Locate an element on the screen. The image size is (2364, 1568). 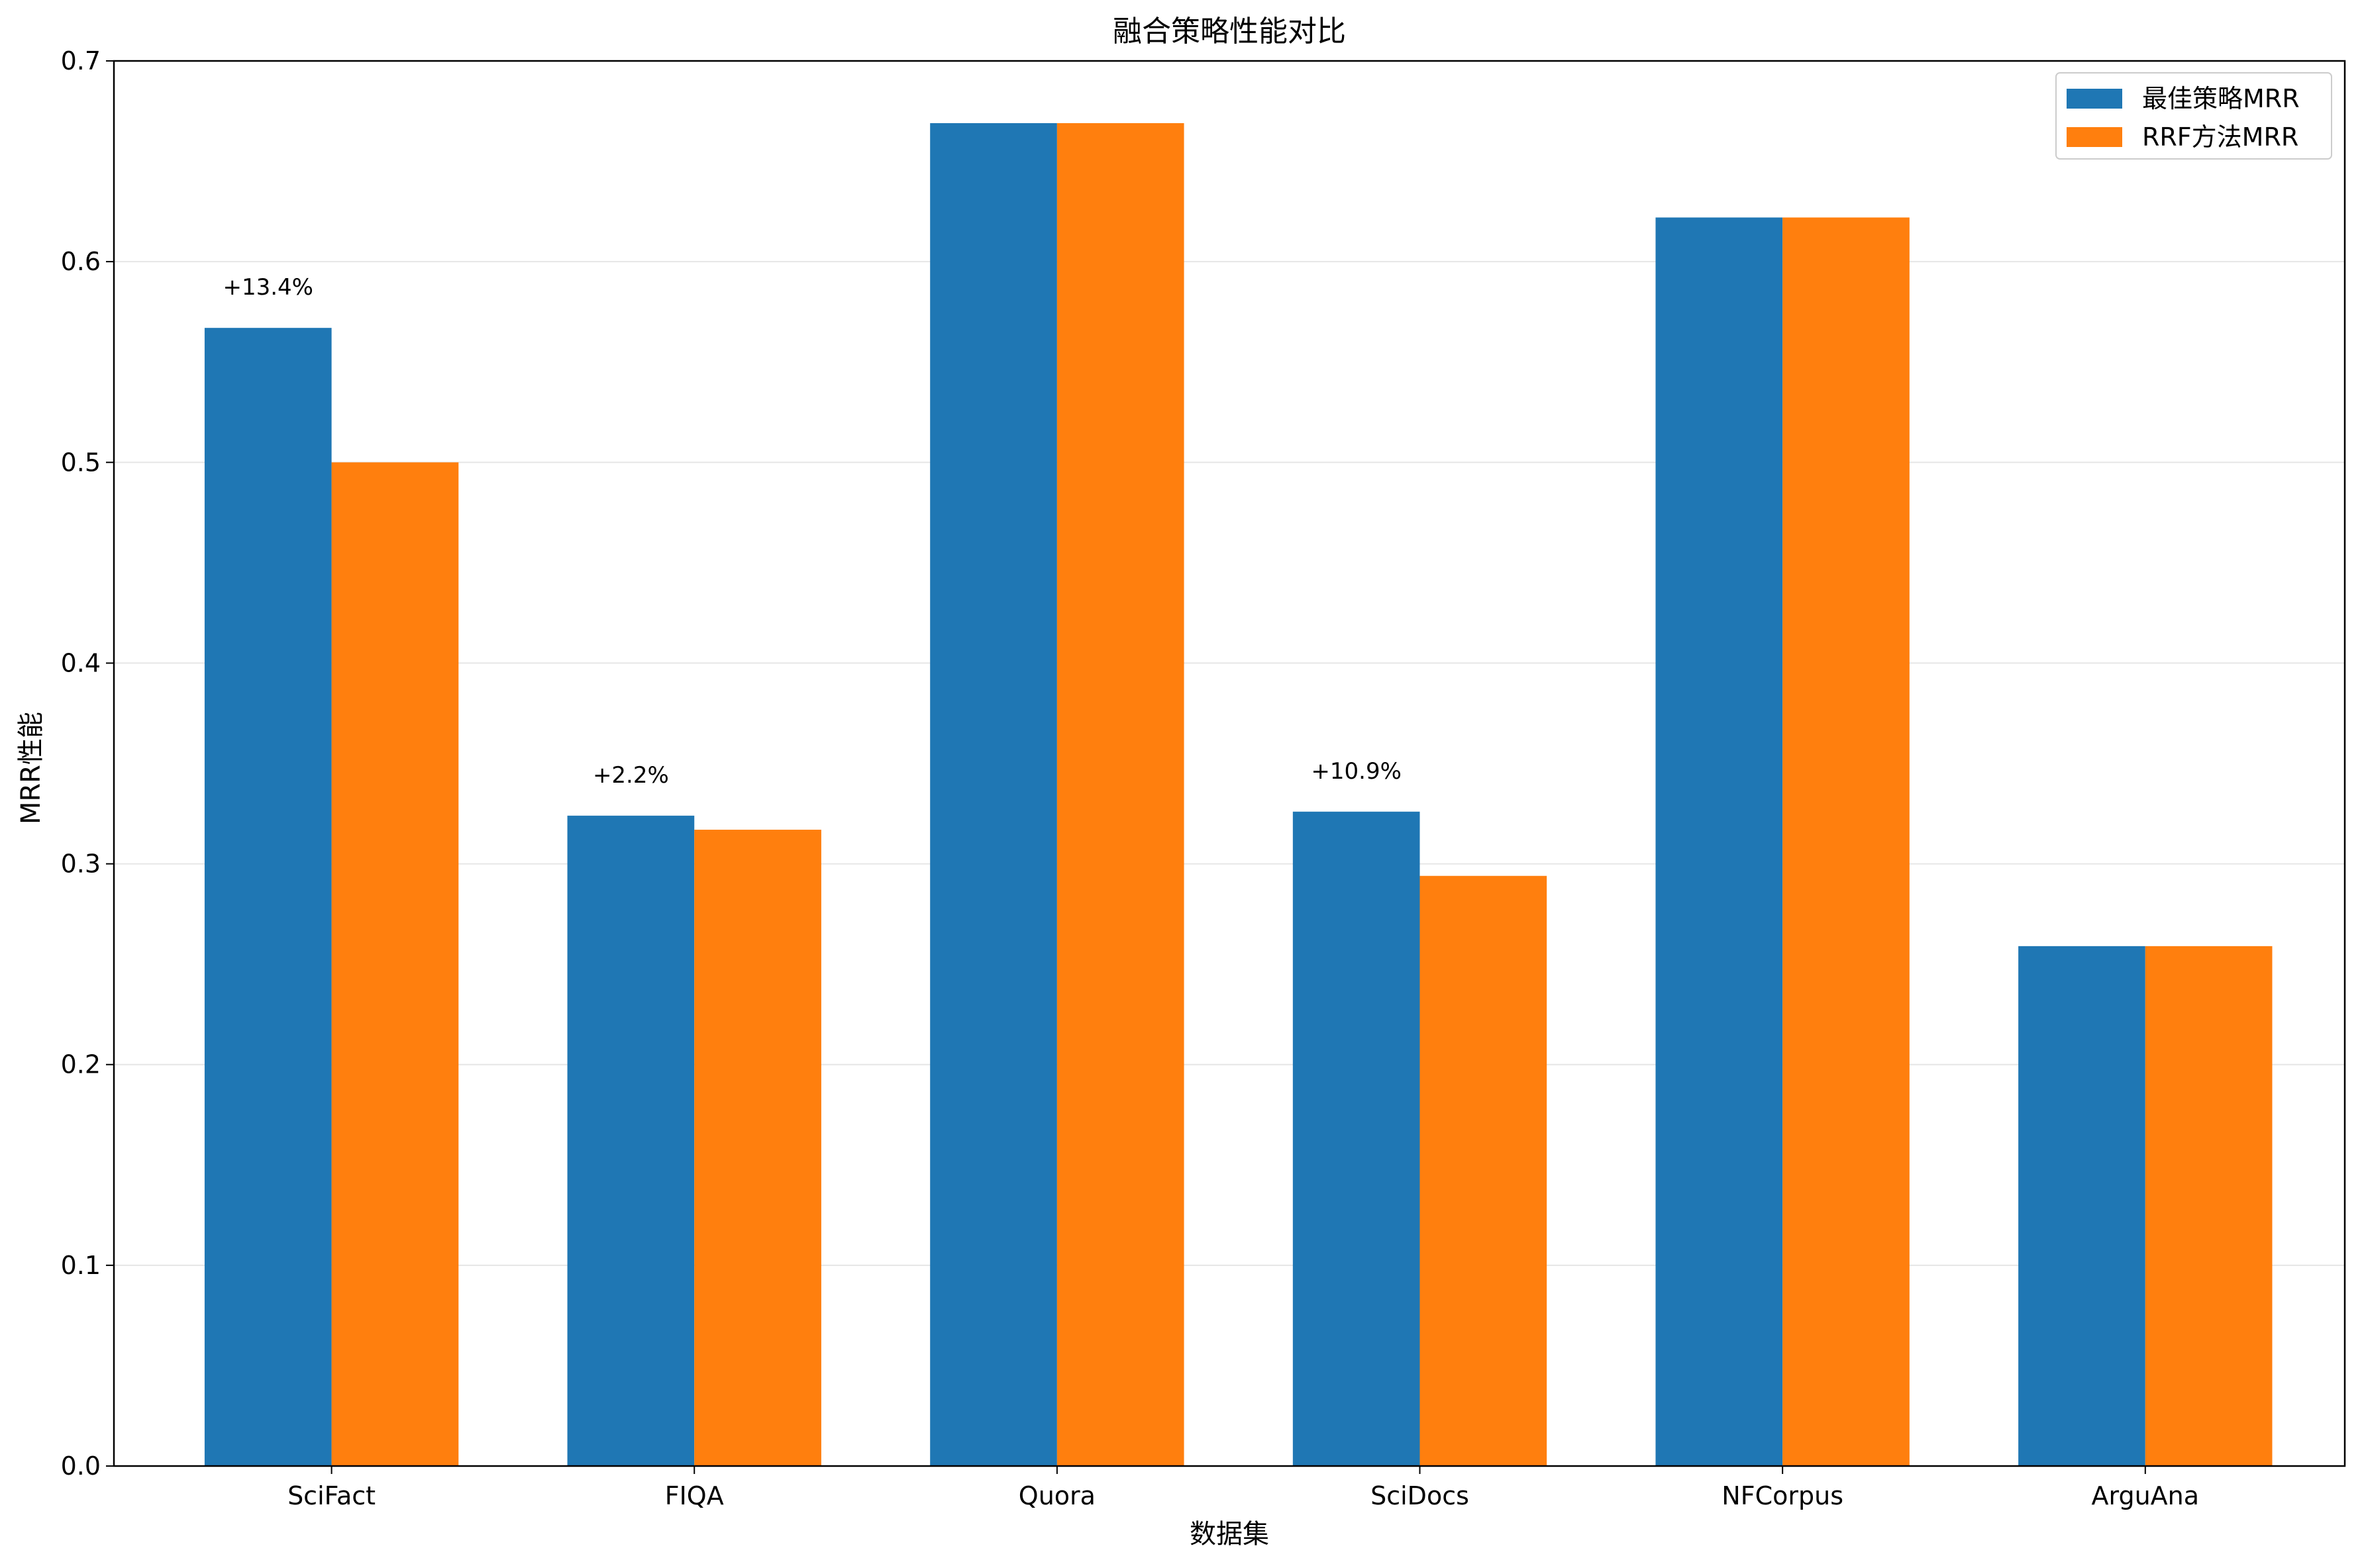
improvement-label: +13.4% is located at coordinates (268, 287).